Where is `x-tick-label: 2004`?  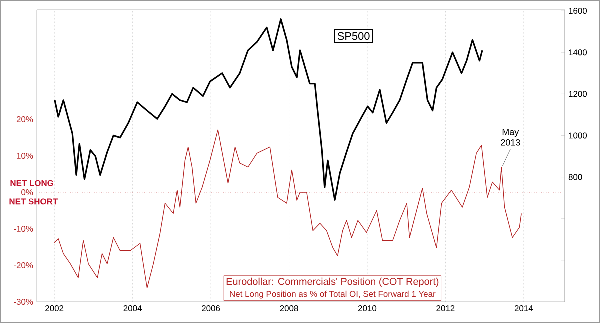
x-tick-label: 2004 is located at coordinates (133, 309).